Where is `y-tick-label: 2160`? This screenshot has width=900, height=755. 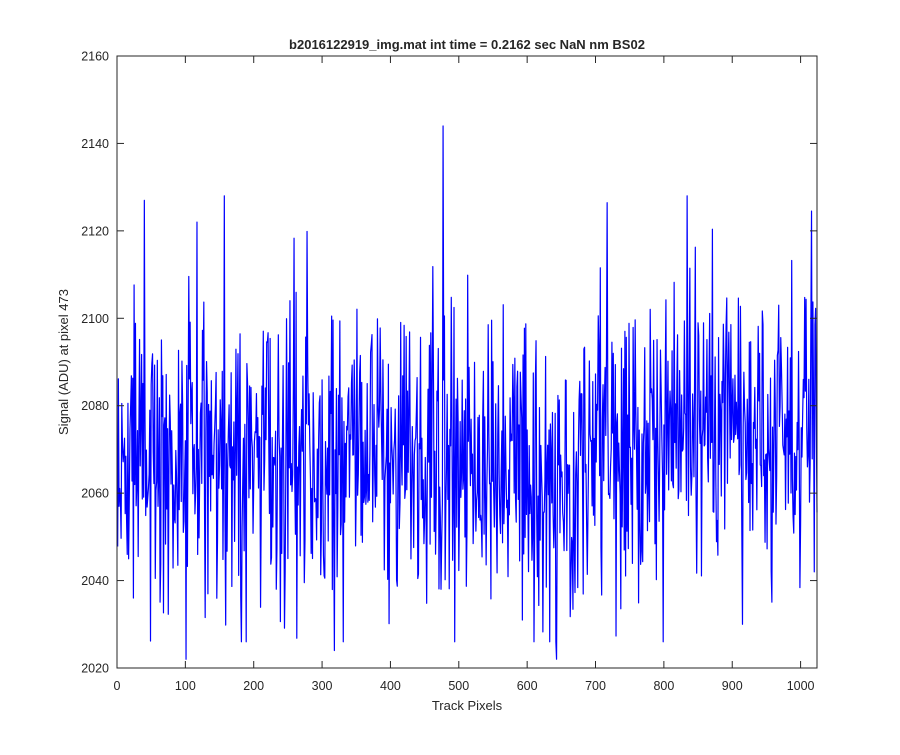
y-tick-label: 2160 is located at coordinates (95, 57).